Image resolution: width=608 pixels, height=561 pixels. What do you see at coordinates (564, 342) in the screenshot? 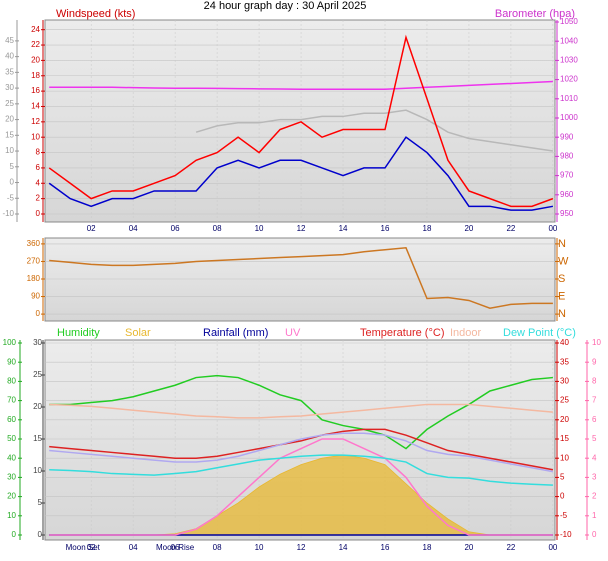
I see `y3-tick-label: 40` at bounding box center [564, 342].